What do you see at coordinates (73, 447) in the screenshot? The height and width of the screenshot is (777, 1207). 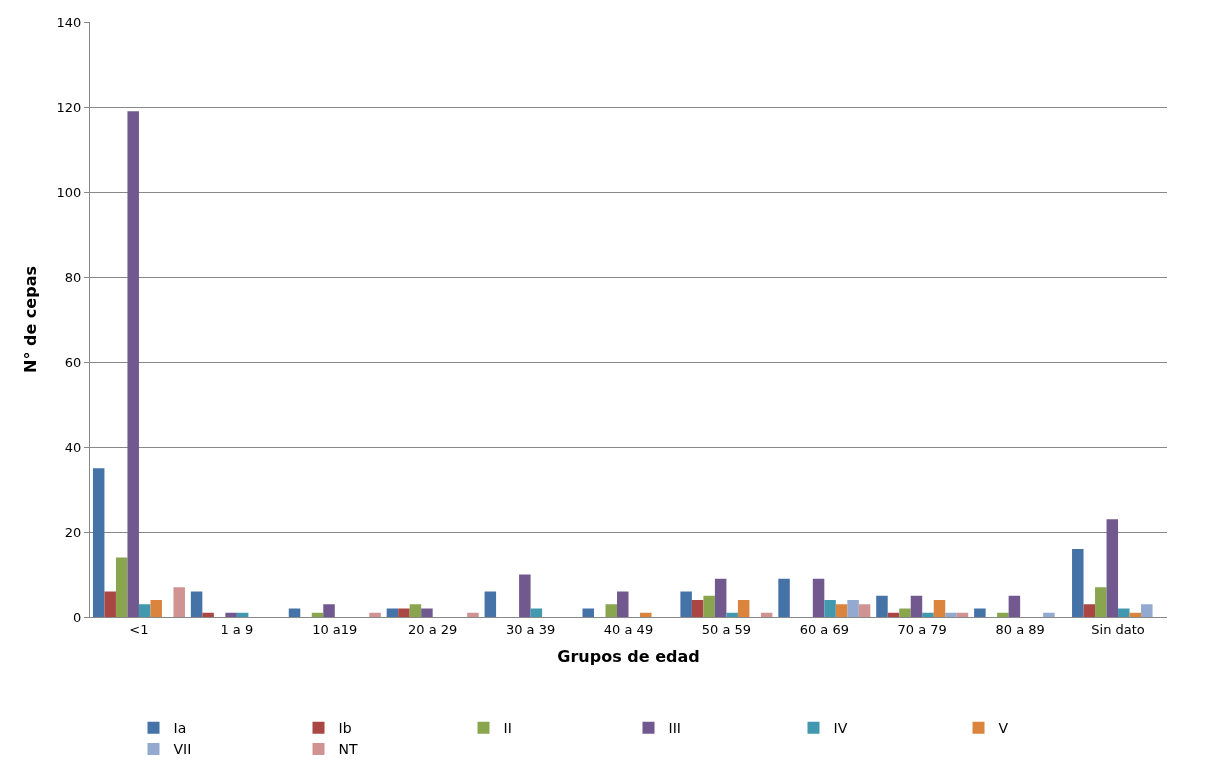 I see `y-tick-label: 40` at bounding box center [73, 447].